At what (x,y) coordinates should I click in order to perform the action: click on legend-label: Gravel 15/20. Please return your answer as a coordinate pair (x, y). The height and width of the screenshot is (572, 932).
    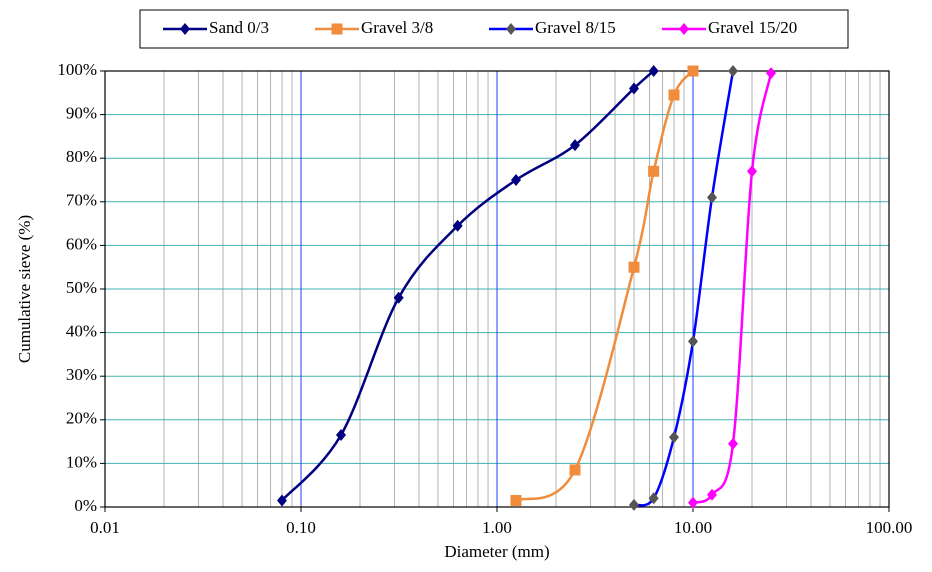
    Looking at the image, I should click on (752, 27).